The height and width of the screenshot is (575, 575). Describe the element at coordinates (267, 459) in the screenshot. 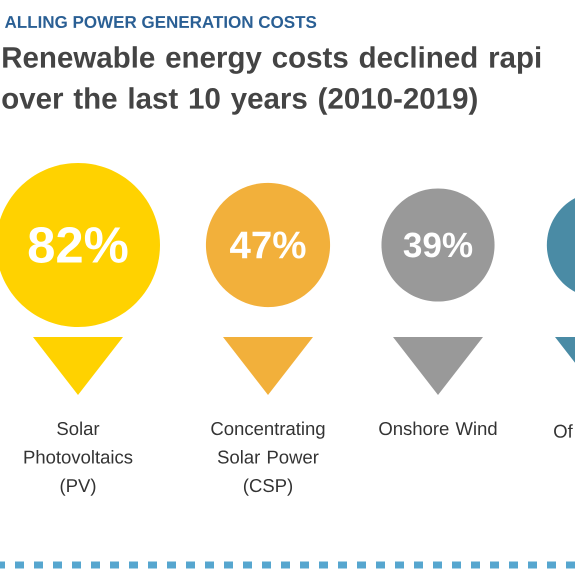

I see `category-label: Concentrating Solar Power (CSP)` at that location.